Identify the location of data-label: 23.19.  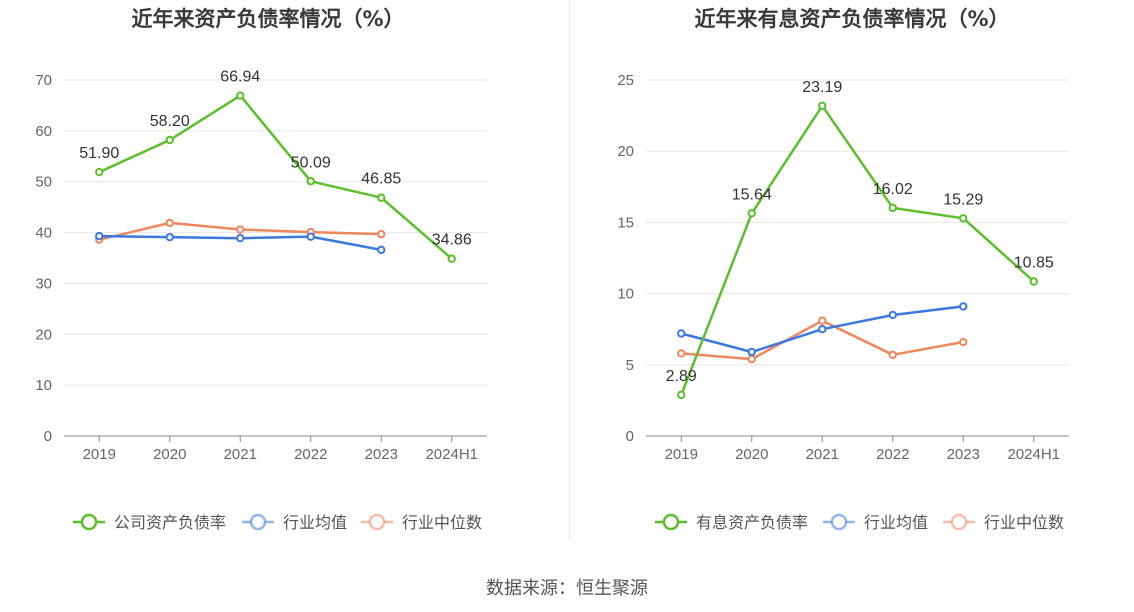
(822, 87).